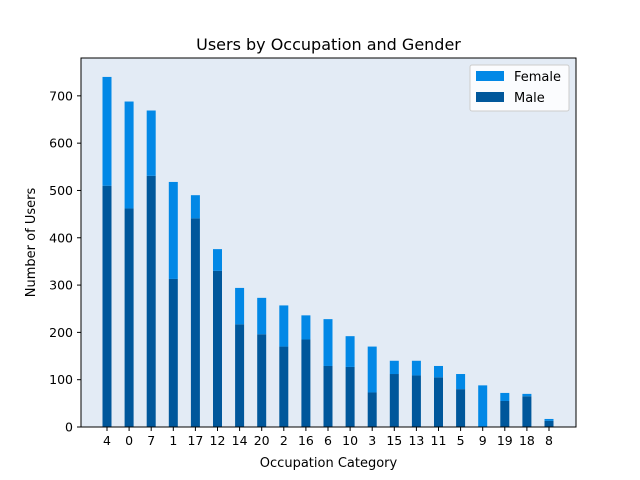 The width and height of the screenshot is (640, 480). What do you see at coordinates (505, 440) in the screenshot?
I see `x-tick-label: 19` at bounding box center [505, 440].